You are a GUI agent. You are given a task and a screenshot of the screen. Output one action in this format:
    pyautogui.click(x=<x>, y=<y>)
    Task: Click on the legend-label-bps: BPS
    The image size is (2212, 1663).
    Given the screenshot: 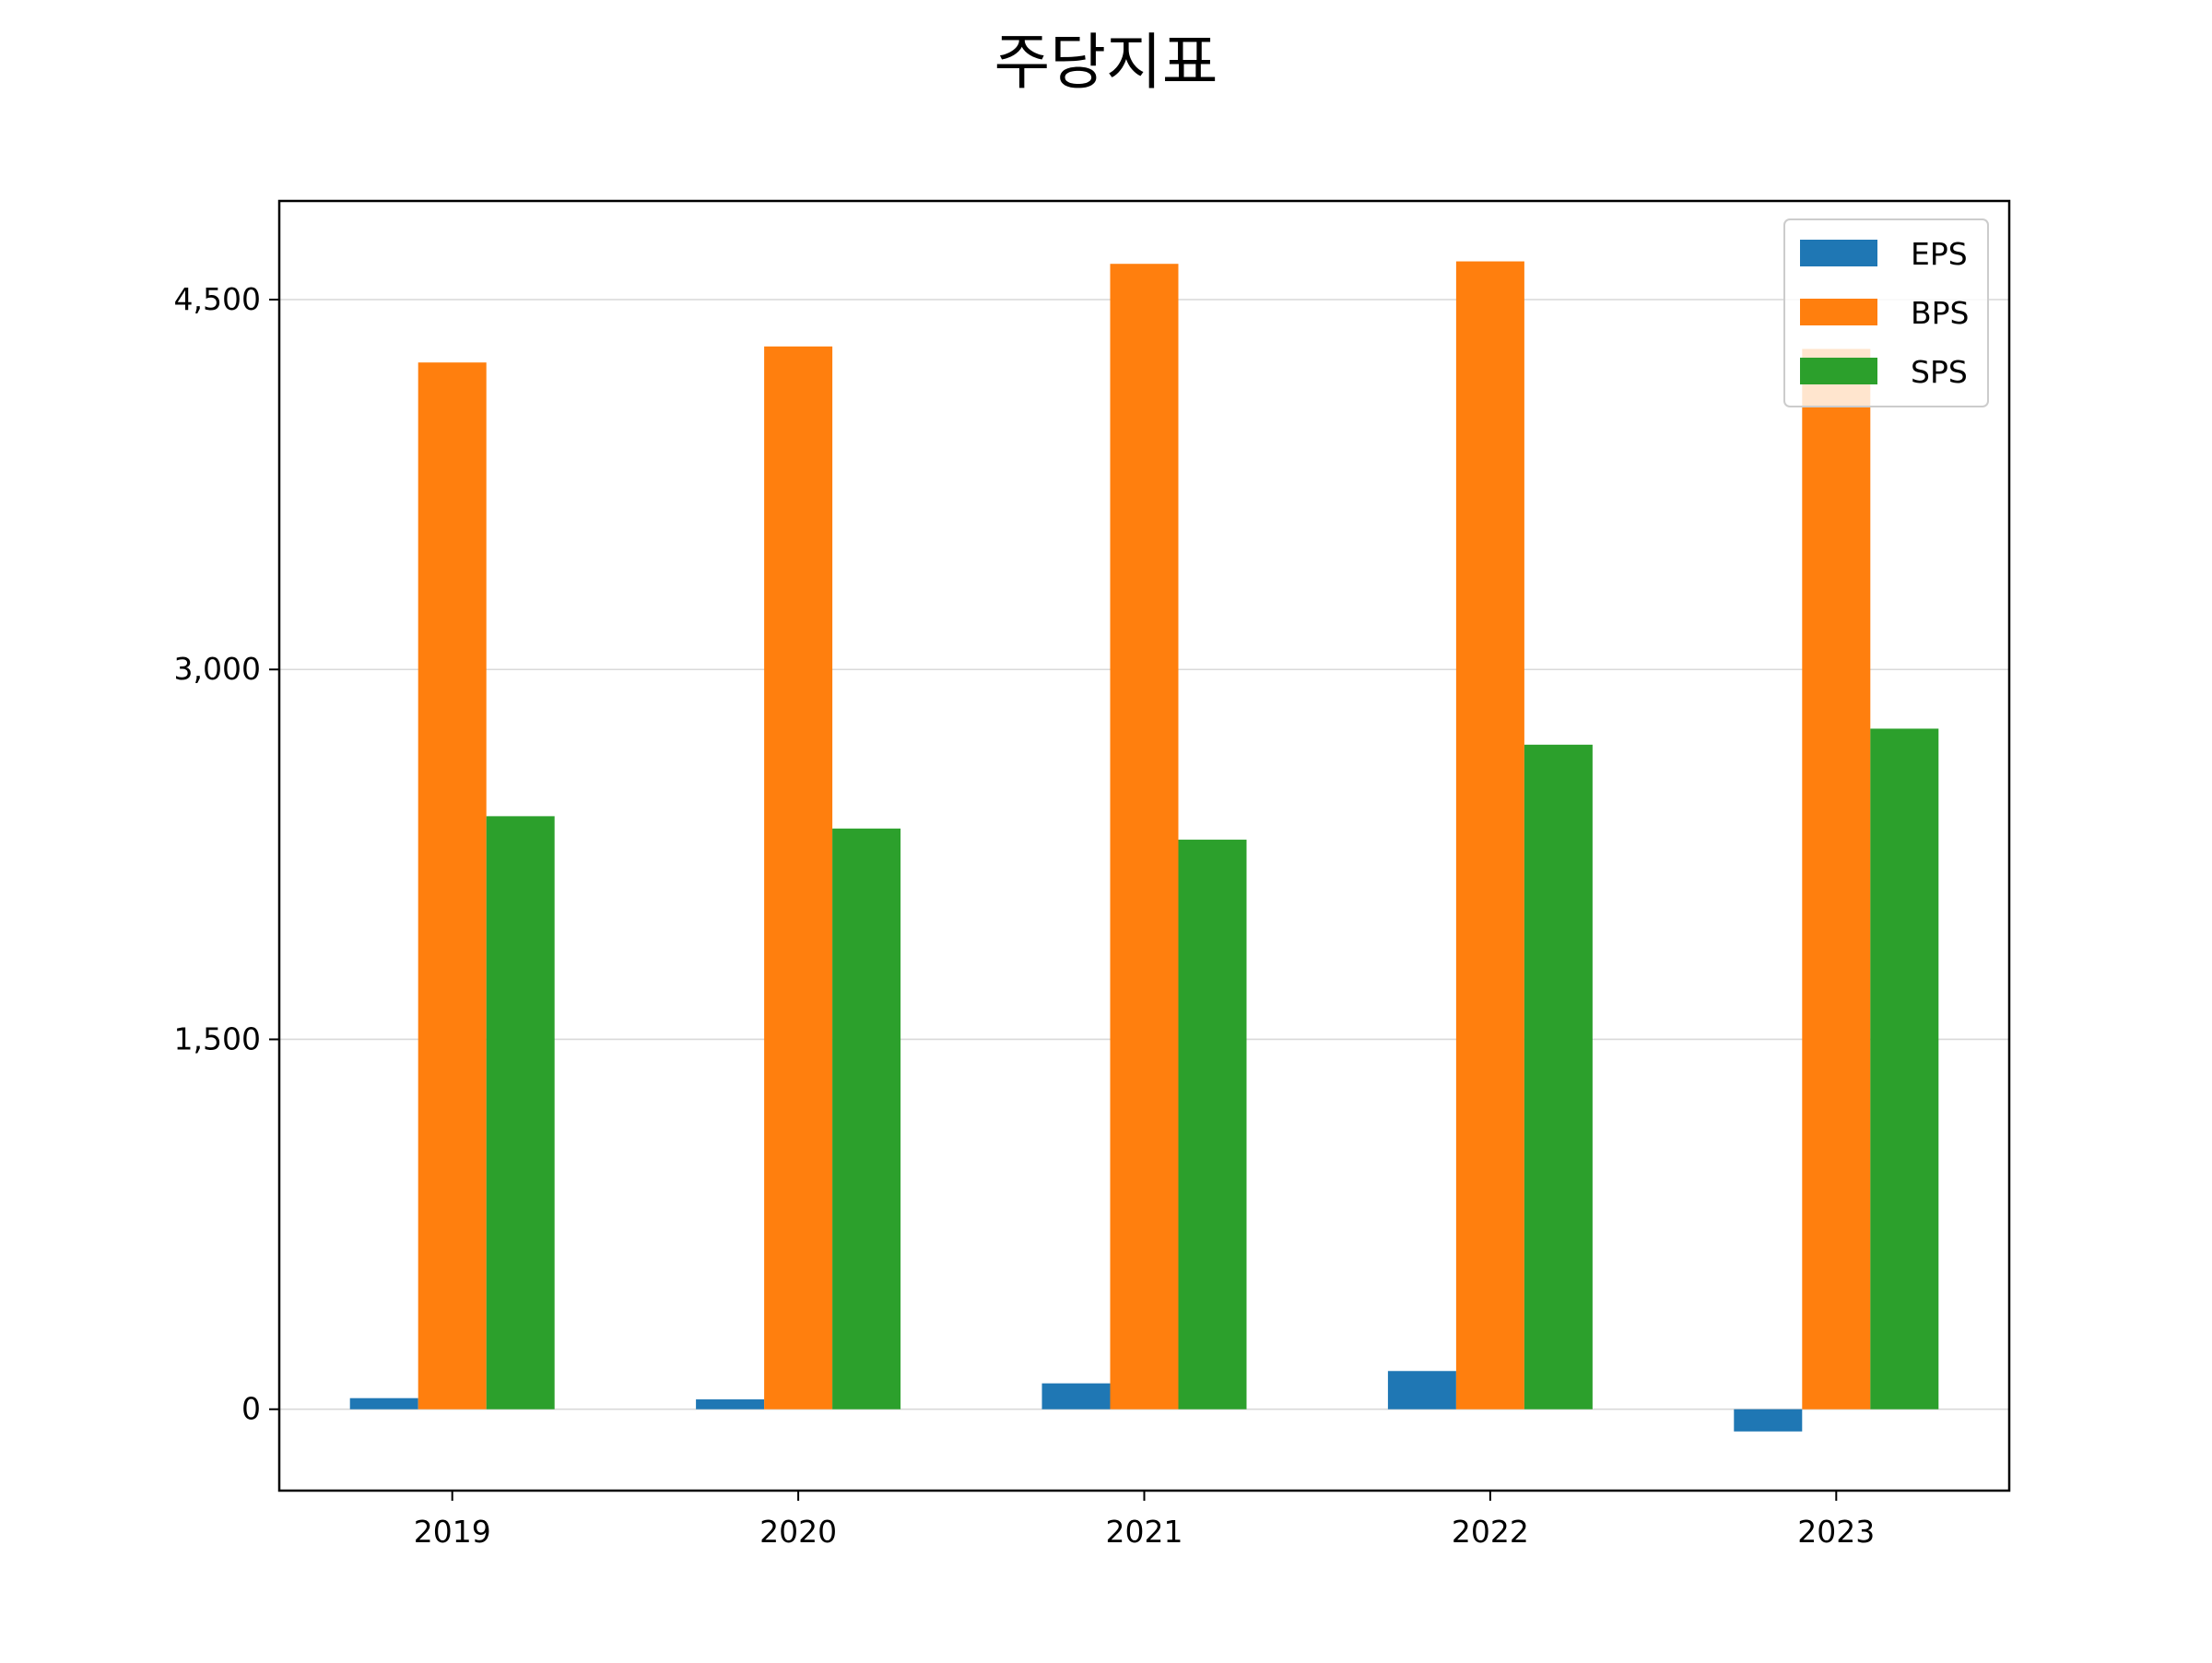 What is the action you would take?
    pyautogui.click(x=1940, y=313)
    